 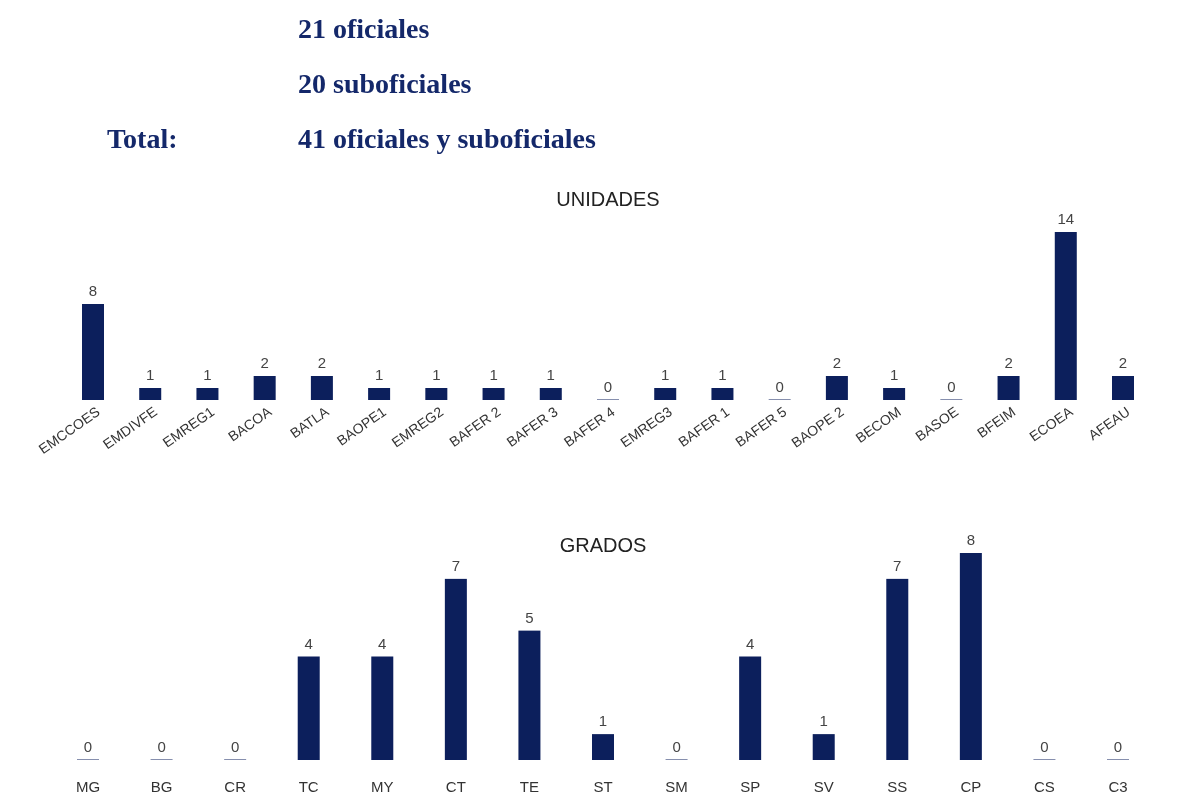 I want to click on x-tick-label: TE, so click(x=529, y=786).